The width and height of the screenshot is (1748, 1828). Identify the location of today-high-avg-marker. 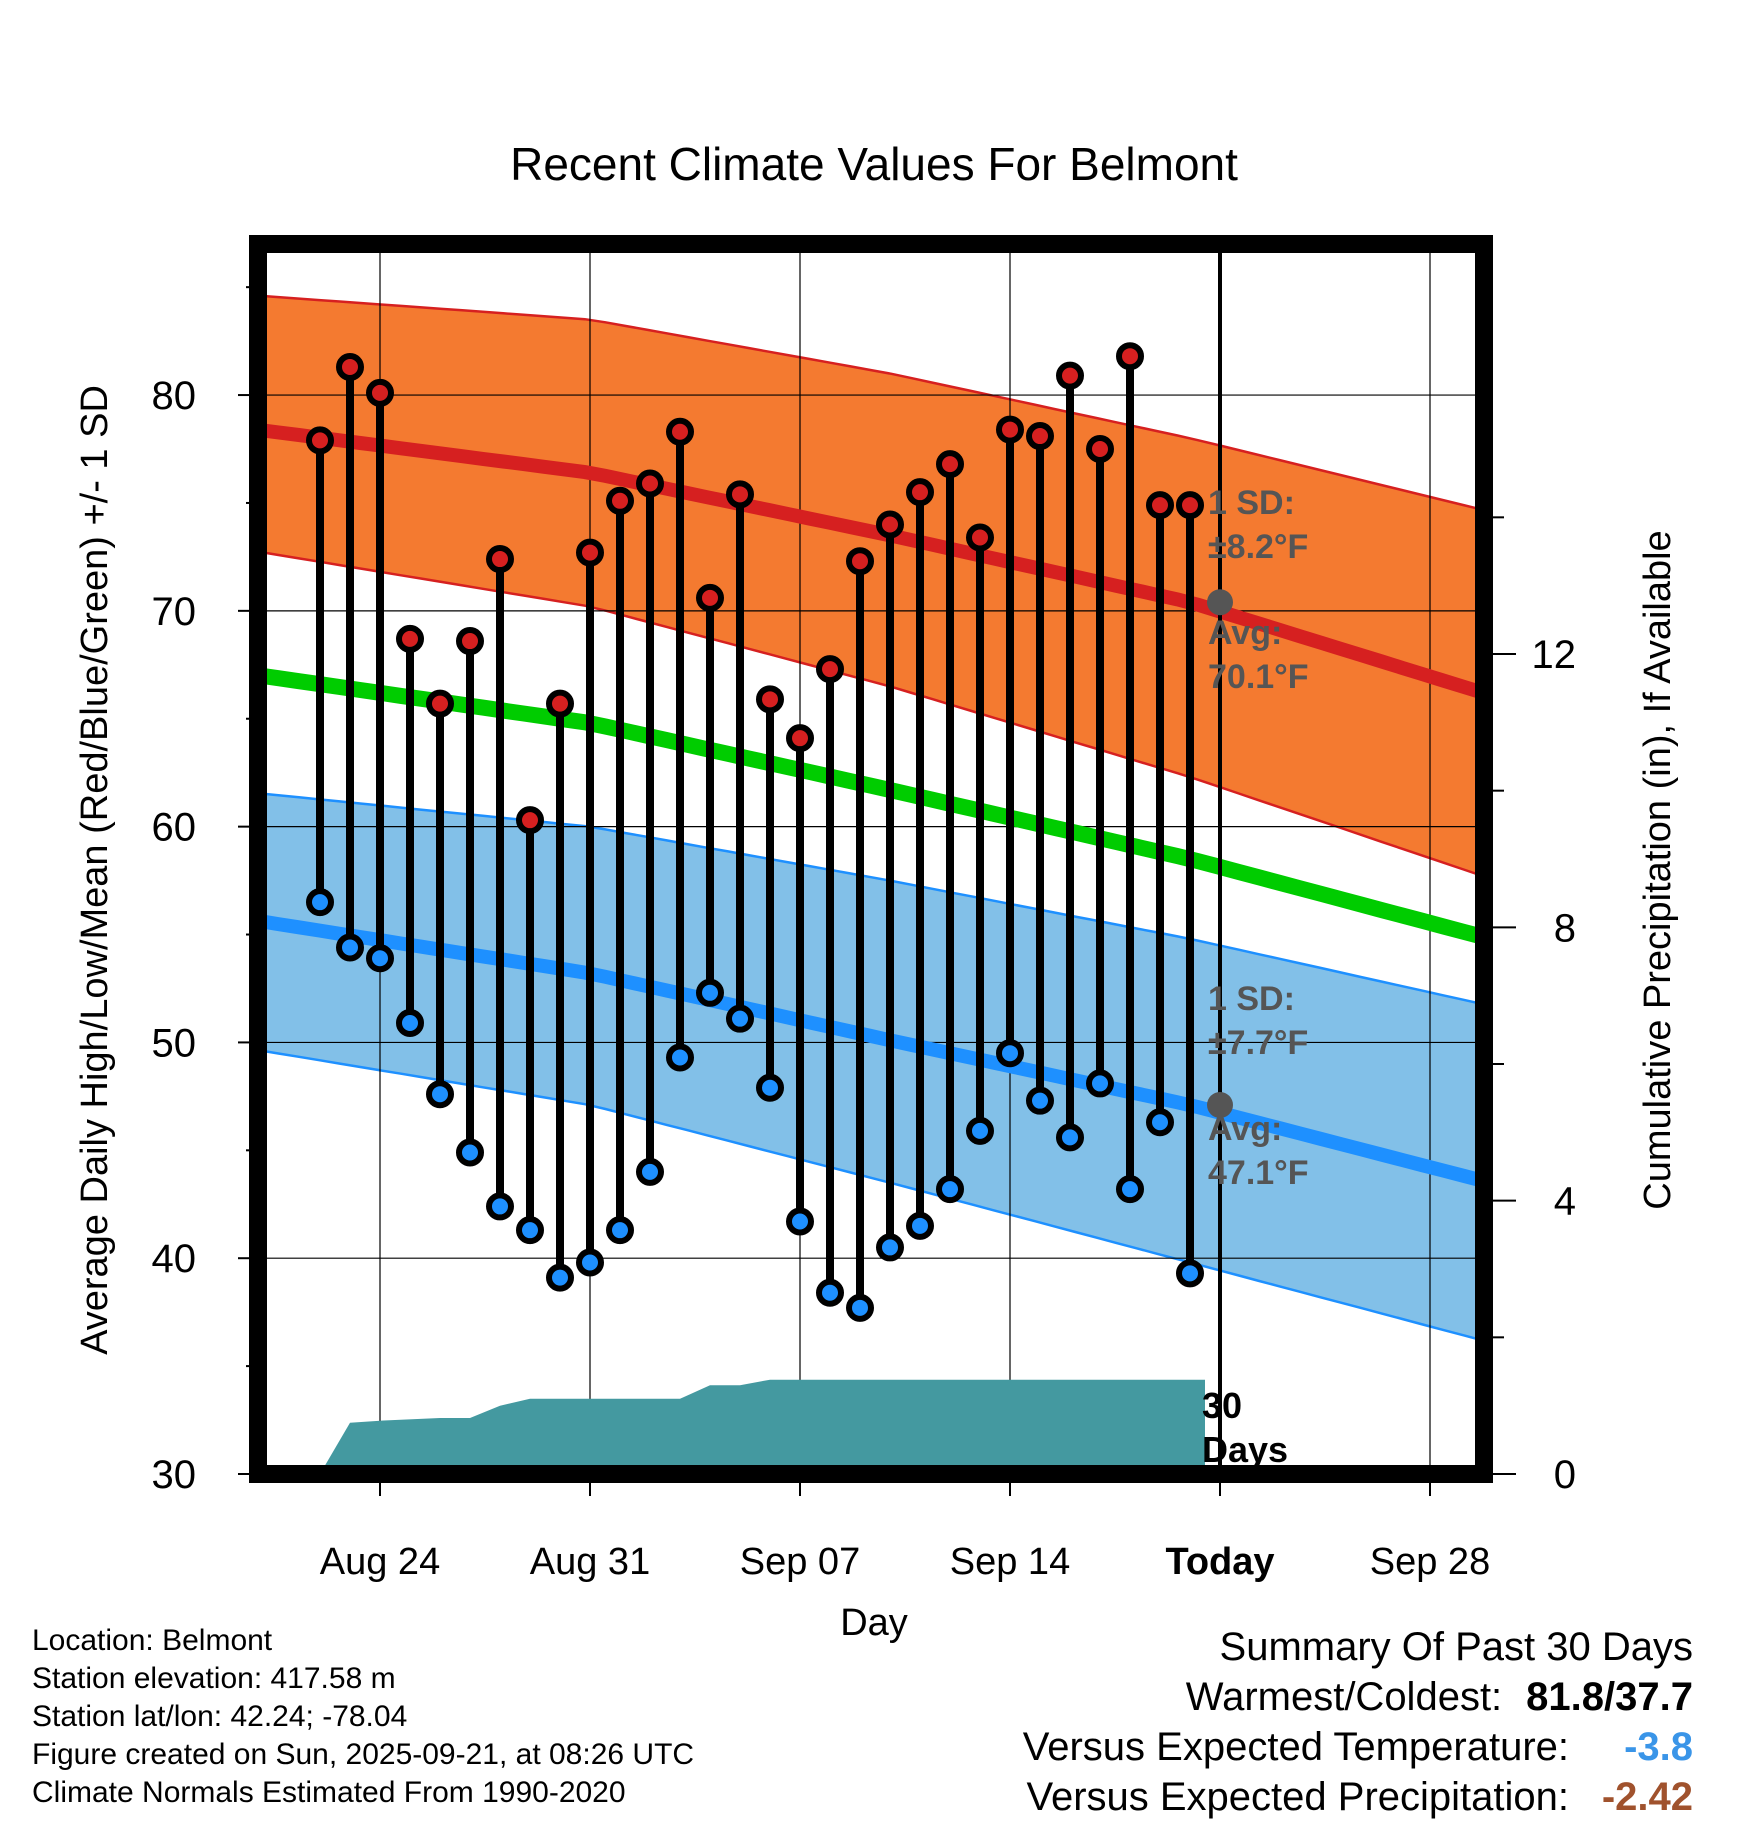
(1220, 602).